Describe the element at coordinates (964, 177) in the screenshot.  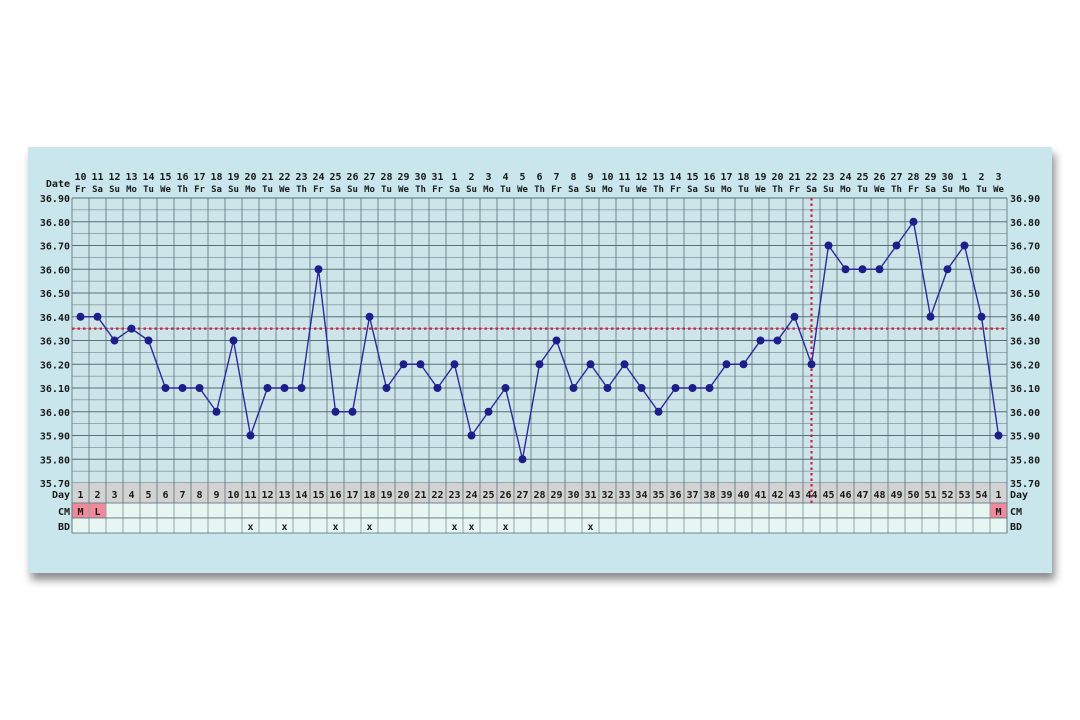
I see `date-label: 1` at that location.